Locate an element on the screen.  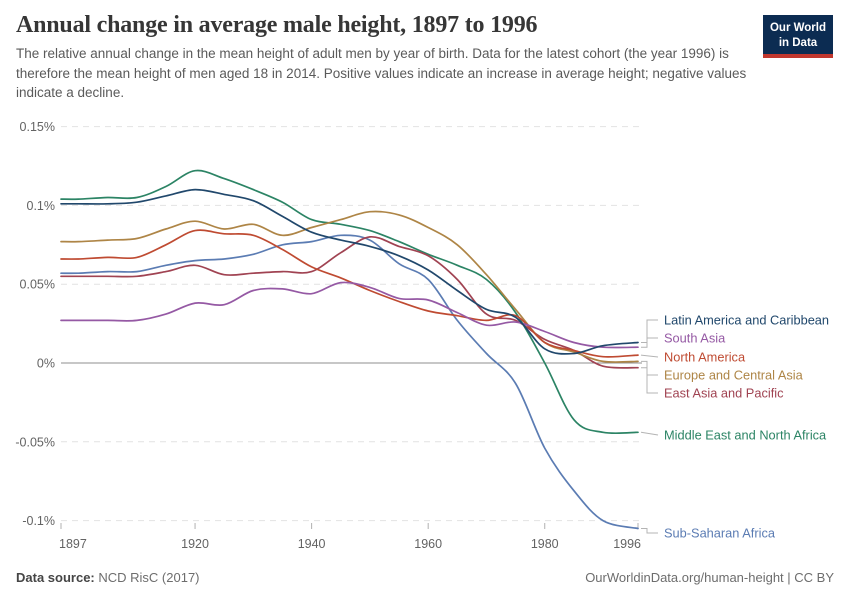
legend-connector-north-america is located at coordinates (649, 356).